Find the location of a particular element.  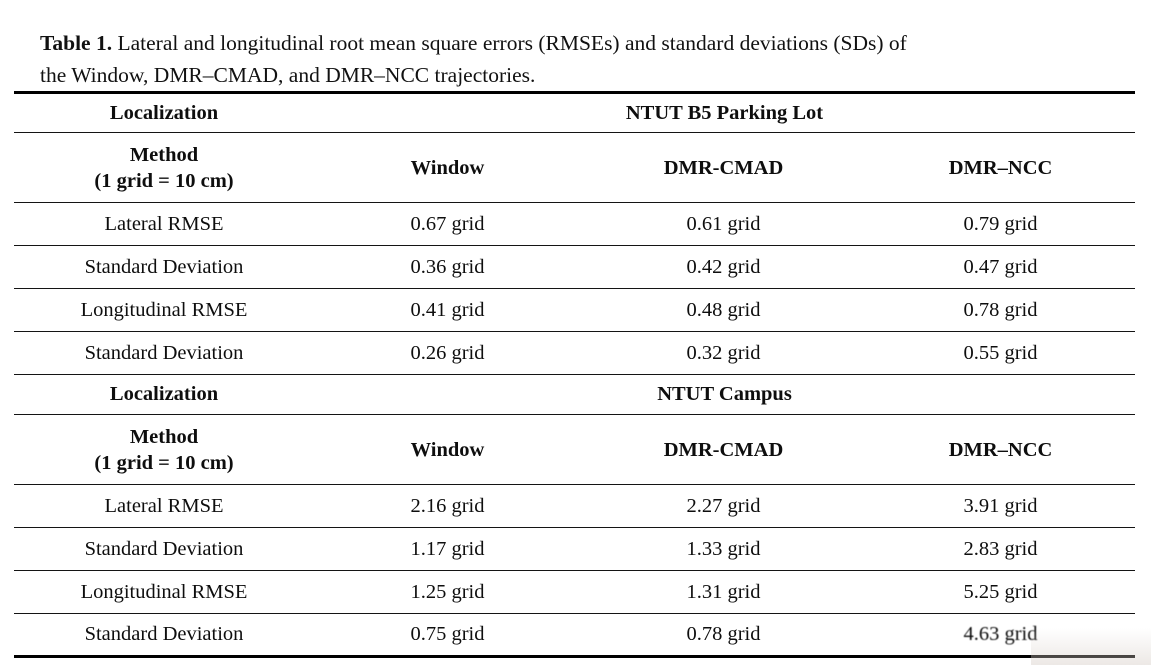

section2-header-row: Localization NTUT Campus is located at coordinates (575, 395).